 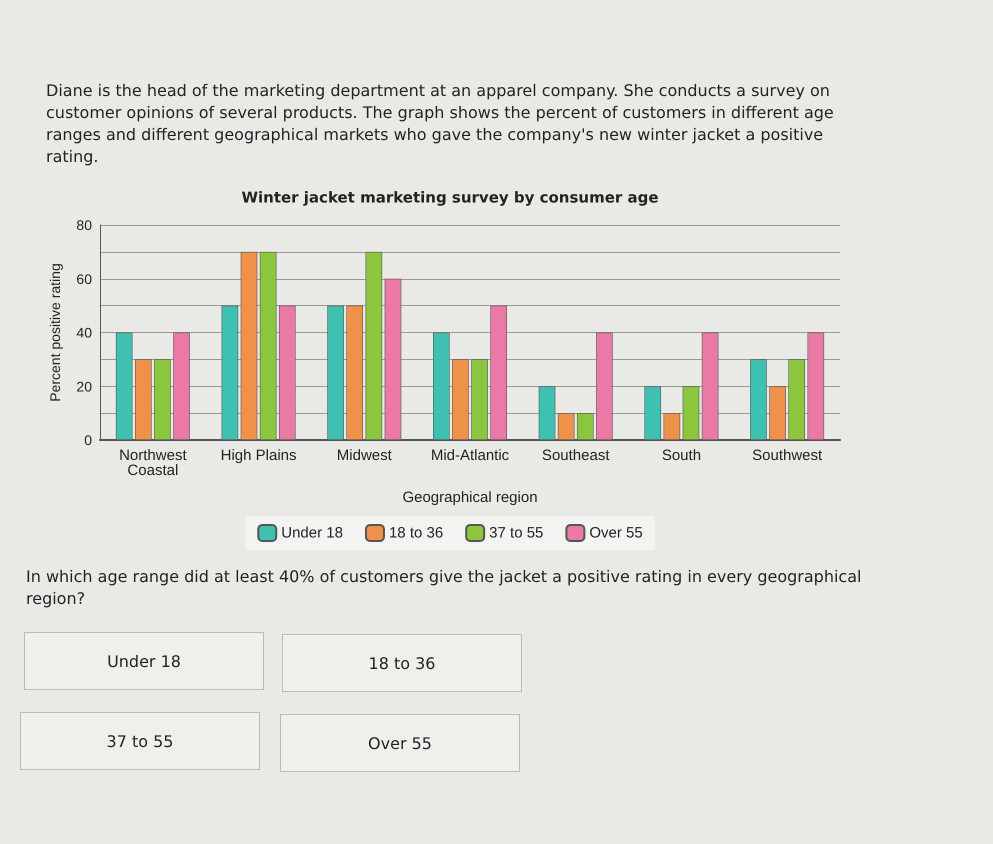 What do you see at coordinates (787, 455) in the screenshot?
I see `x-tick-label: Southwest` at bounding box center [787, 455].